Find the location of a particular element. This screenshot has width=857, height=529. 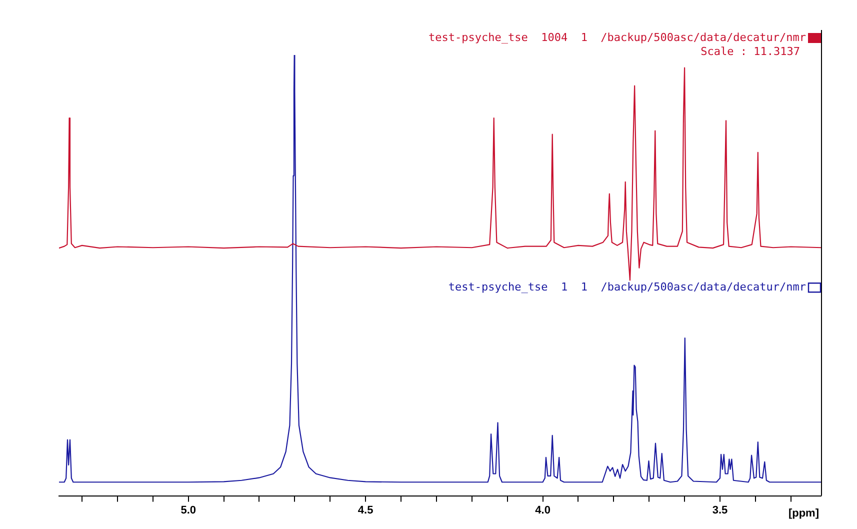

x-axis-title: [ppm] is located at coordinates (804, 513).